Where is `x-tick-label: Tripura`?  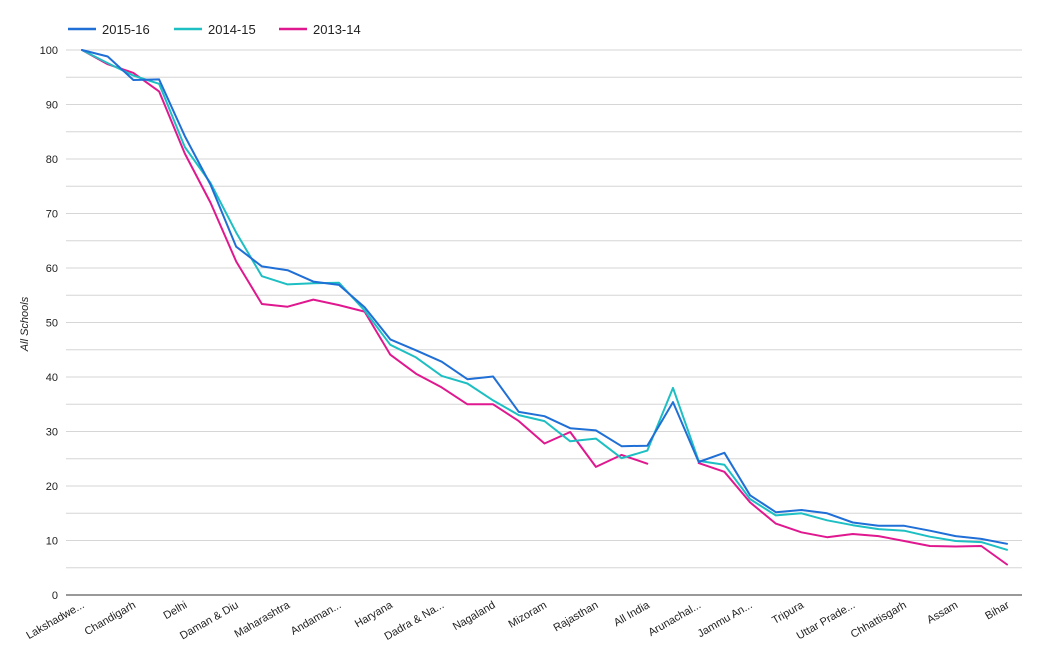
x-tick-label: Tripura is located at coordinates (788, 613).